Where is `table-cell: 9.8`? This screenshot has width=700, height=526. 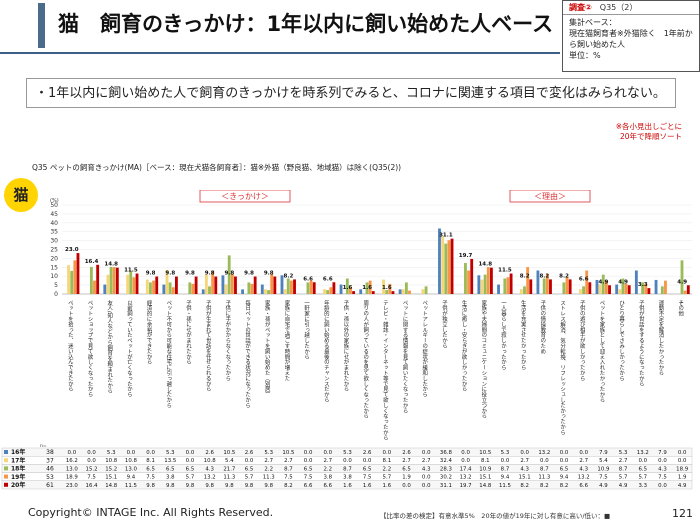
table-cell: 9.8 is located at coordinates (209, 486).